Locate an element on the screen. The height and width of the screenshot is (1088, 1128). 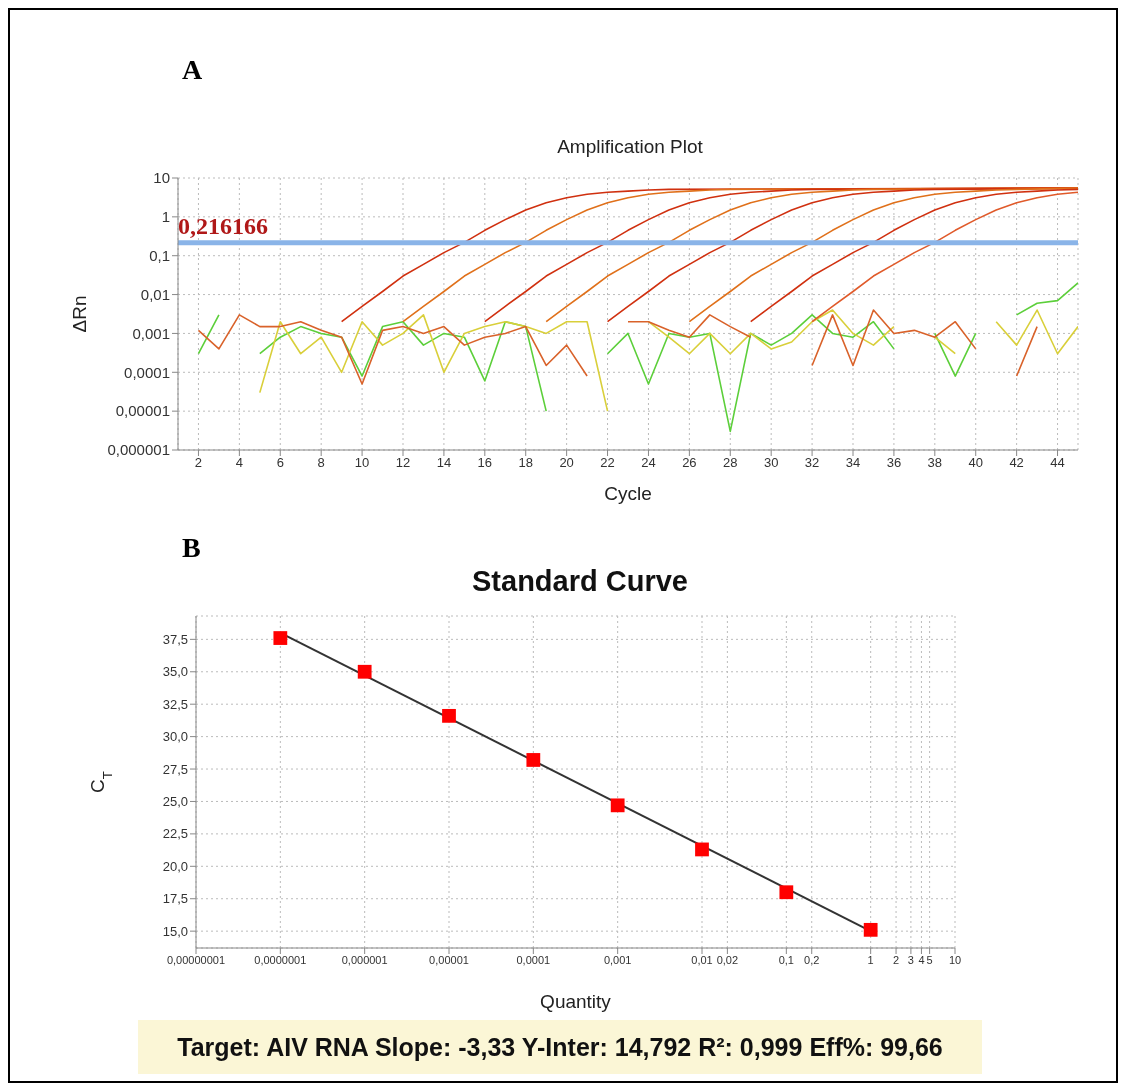
y-tick-label: 22,5 is located at coordinates (175, 834).